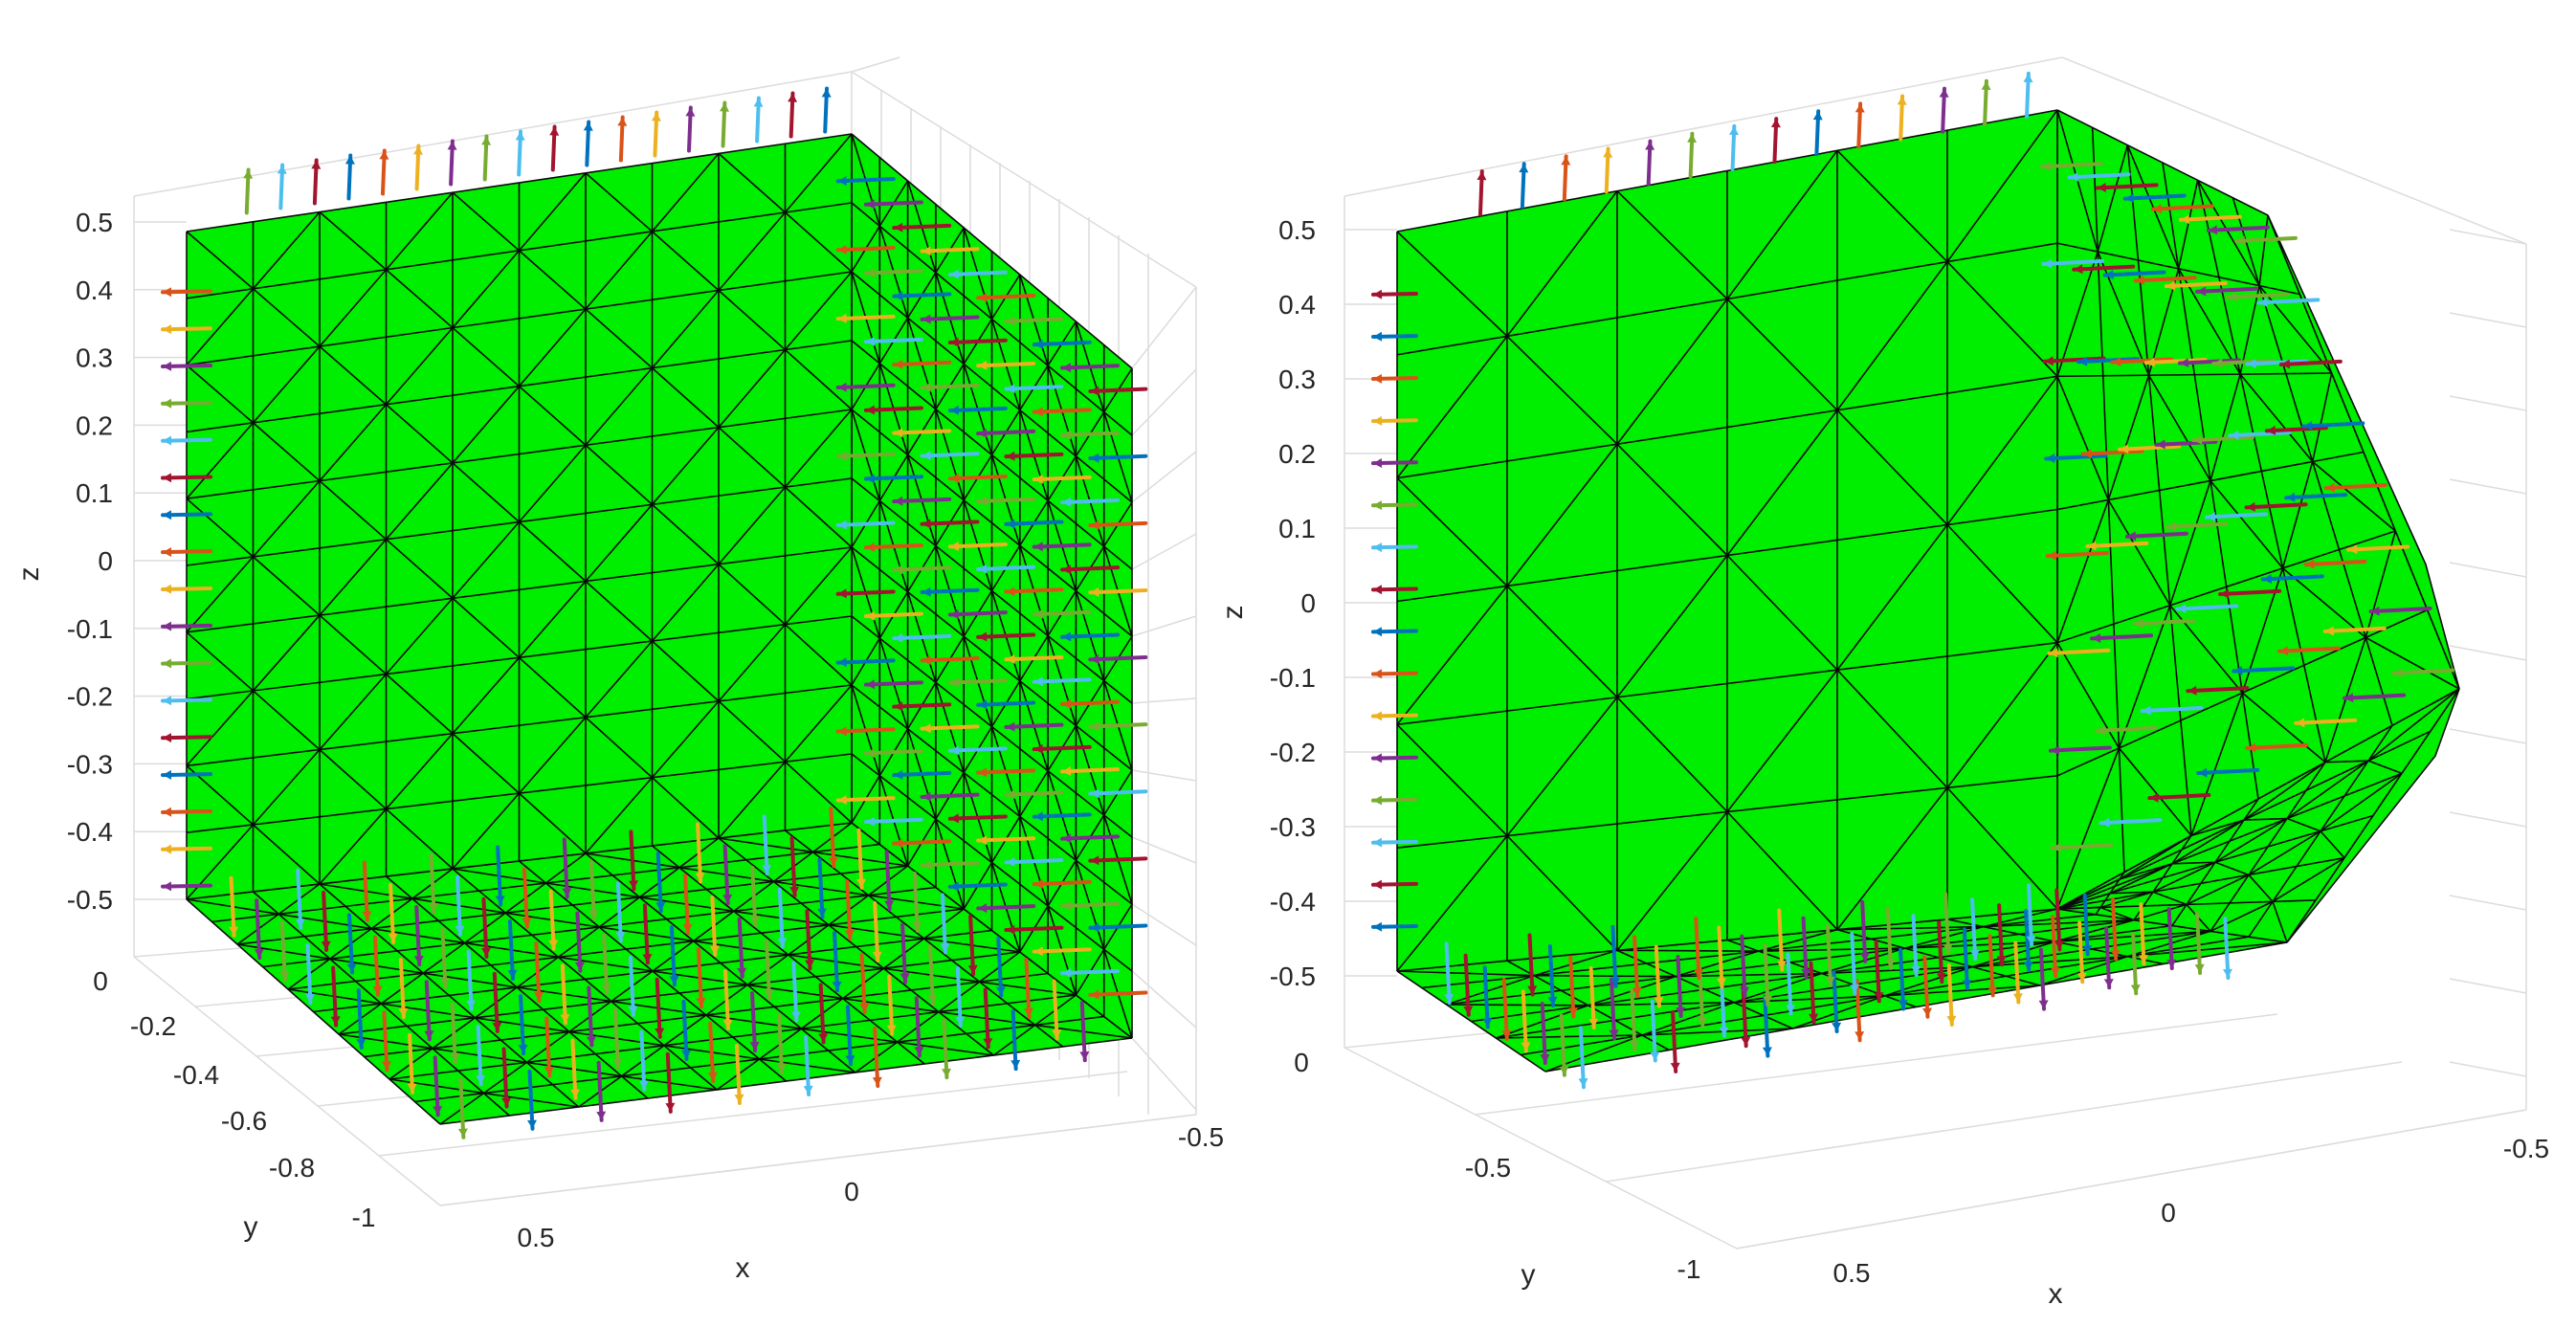 This screenshot has width=2576, height=1327. I want to click on y-tick-label: -0.8, so click(292, 1168).